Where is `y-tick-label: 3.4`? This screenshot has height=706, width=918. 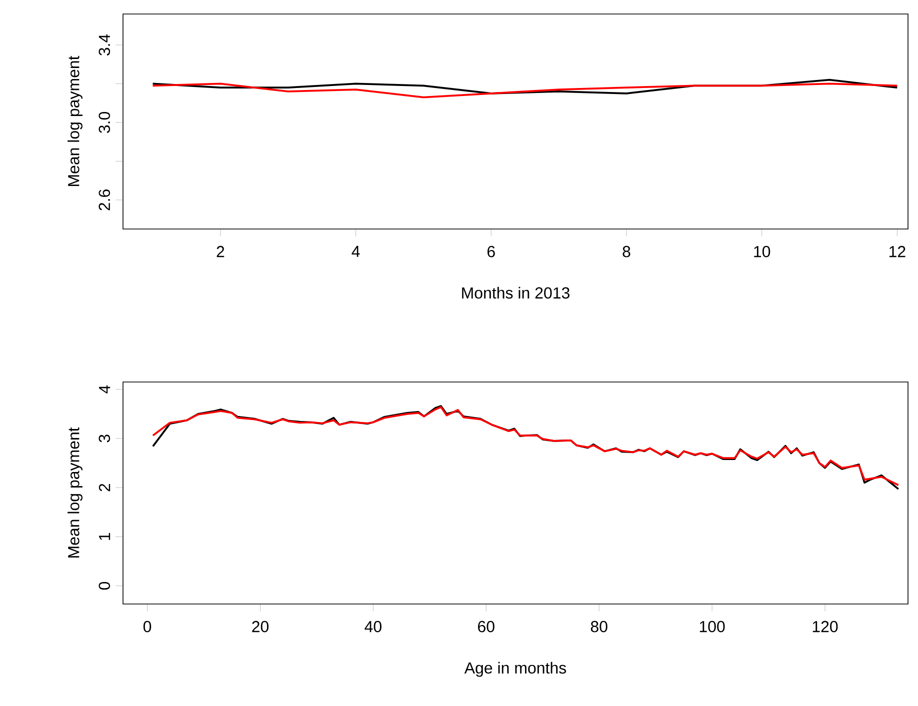 y-tick-label: 3.4 is located at coordinates (104, 45).